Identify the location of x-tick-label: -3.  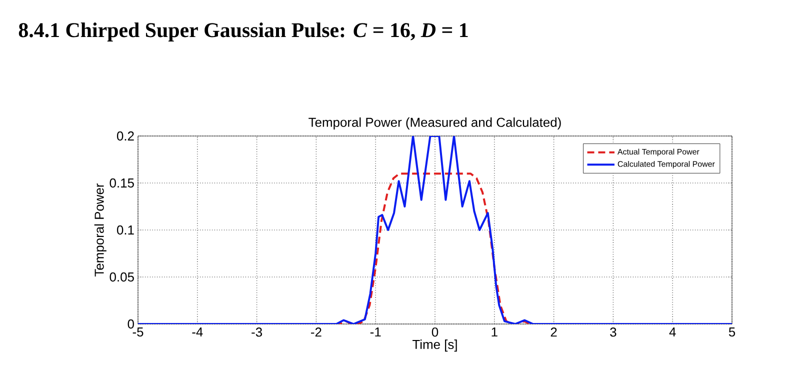
(257, 332).